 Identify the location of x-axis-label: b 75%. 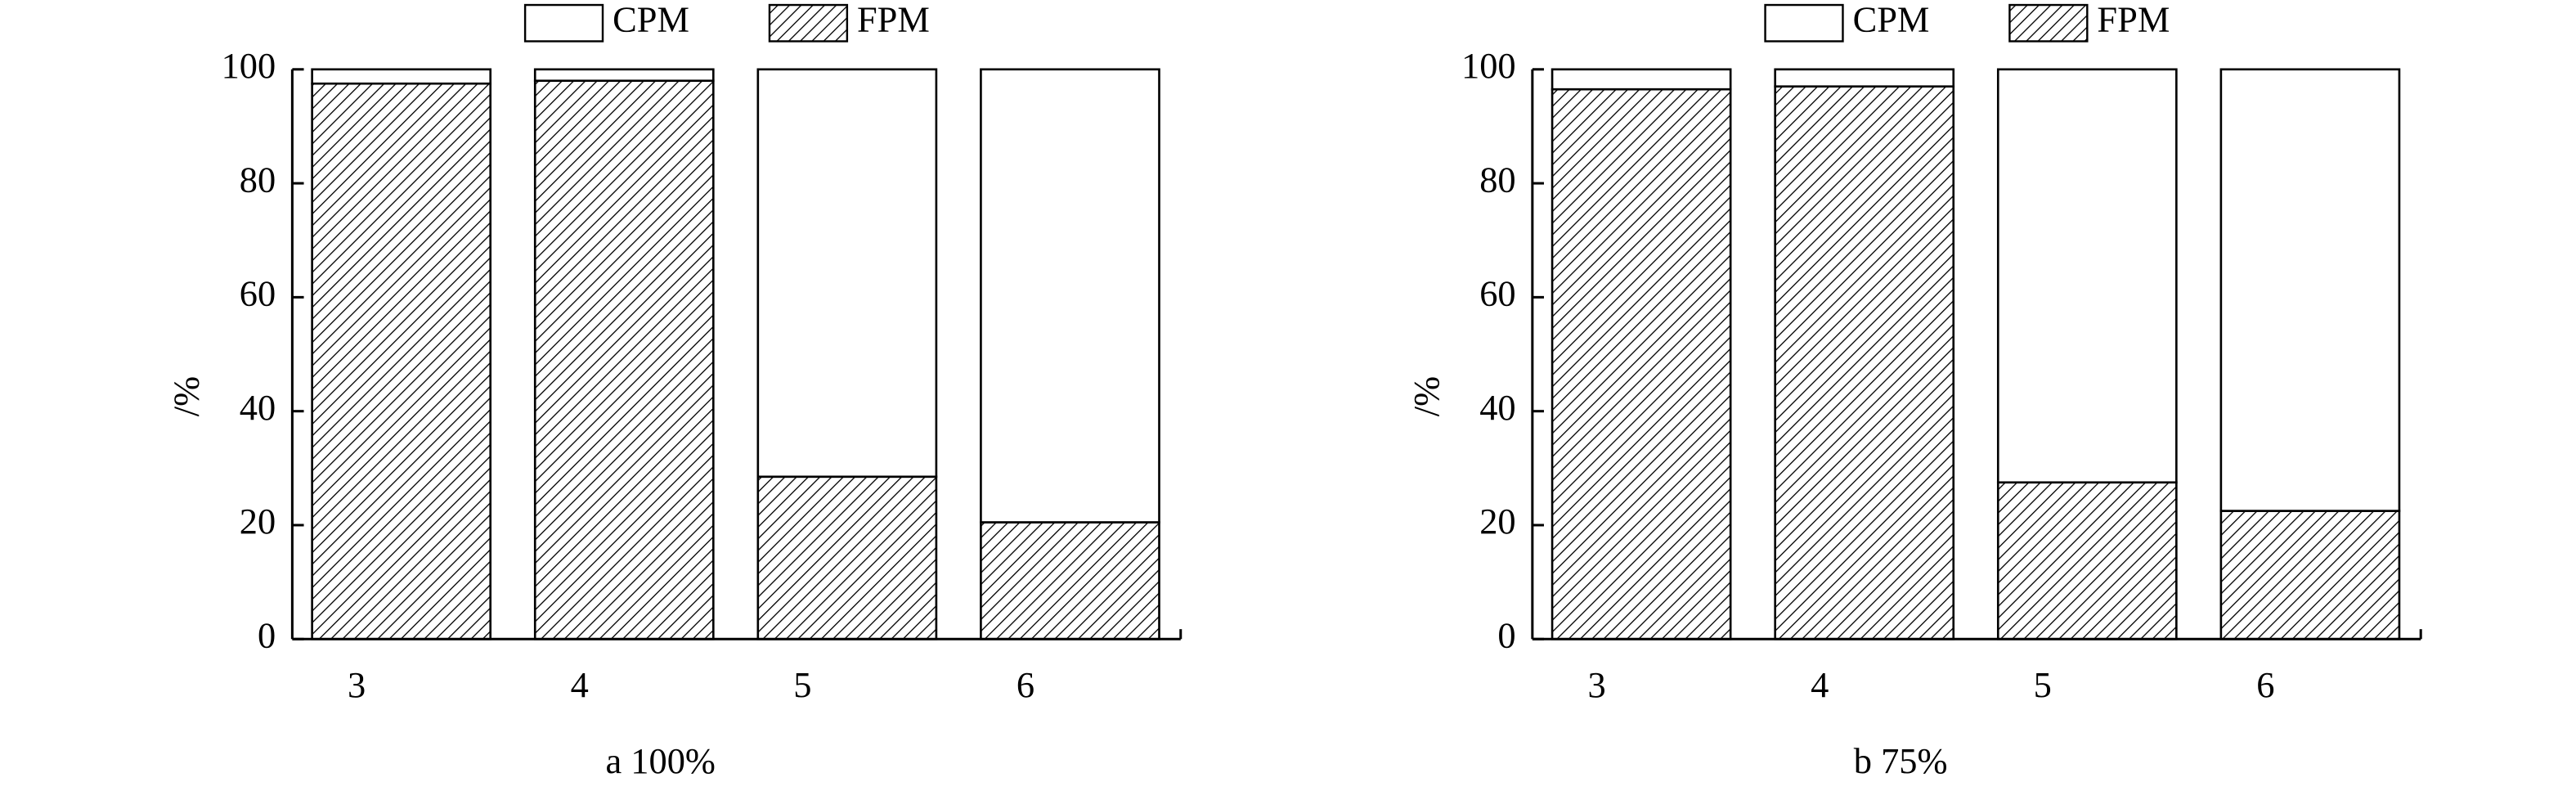
(1901, 761).